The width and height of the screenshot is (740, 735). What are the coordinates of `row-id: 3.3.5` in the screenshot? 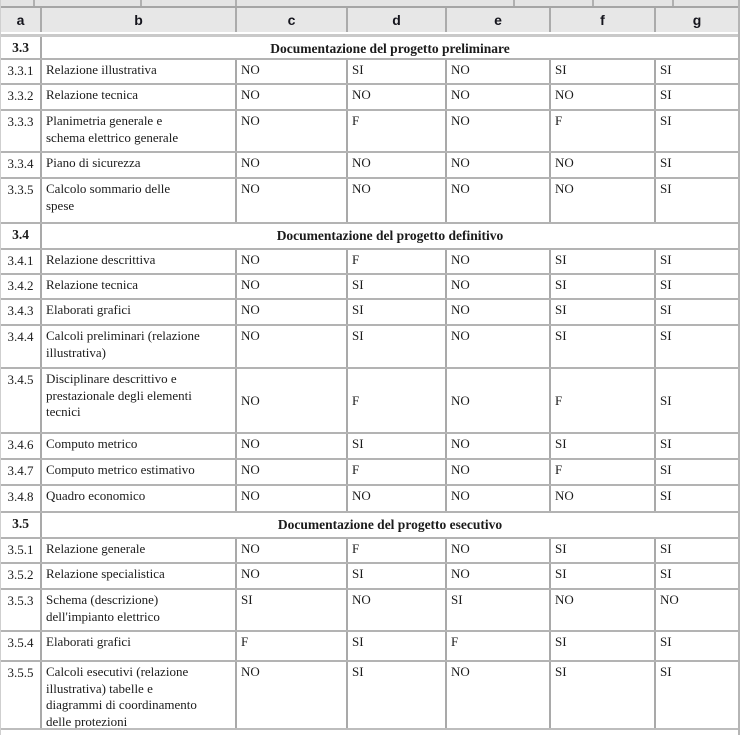 It's located at (20, 200).